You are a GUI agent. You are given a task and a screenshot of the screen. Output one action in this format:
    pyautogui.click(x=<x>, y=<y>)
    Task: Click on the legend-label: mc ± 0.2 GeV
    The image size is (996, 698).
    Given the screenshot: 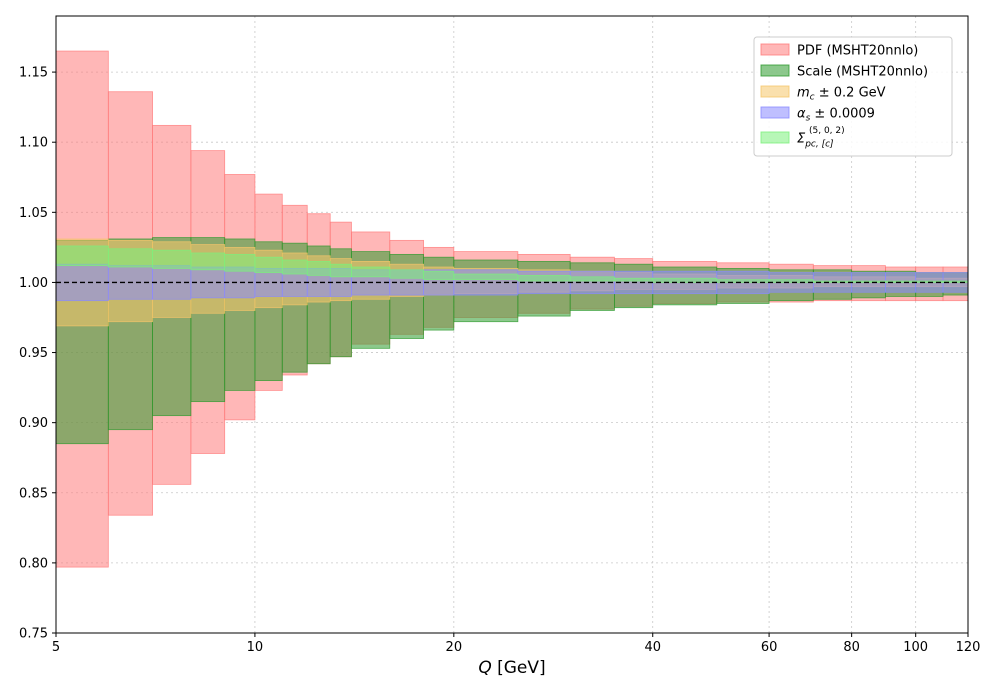 What is the action you would take?
    pyautogui.click(x=841, y=94)
    